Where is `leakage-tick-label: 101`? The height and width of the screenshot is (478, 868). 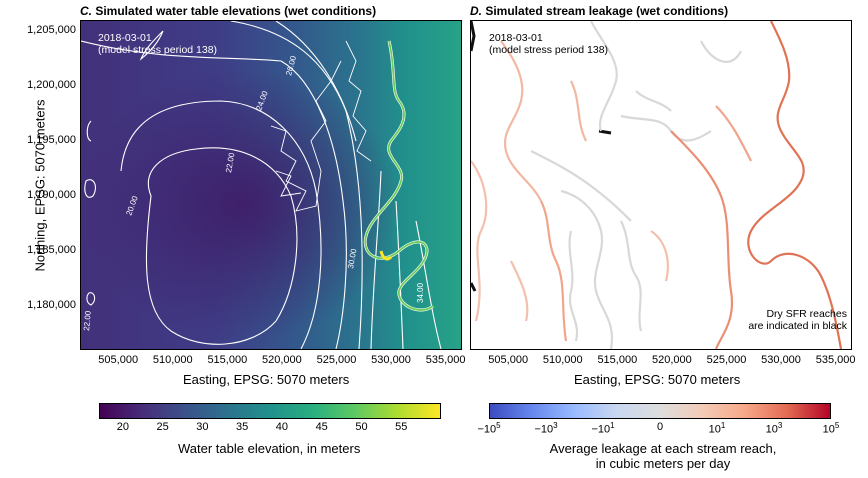
leakage-tick-label: 101 is located at coordinates (717, 428).